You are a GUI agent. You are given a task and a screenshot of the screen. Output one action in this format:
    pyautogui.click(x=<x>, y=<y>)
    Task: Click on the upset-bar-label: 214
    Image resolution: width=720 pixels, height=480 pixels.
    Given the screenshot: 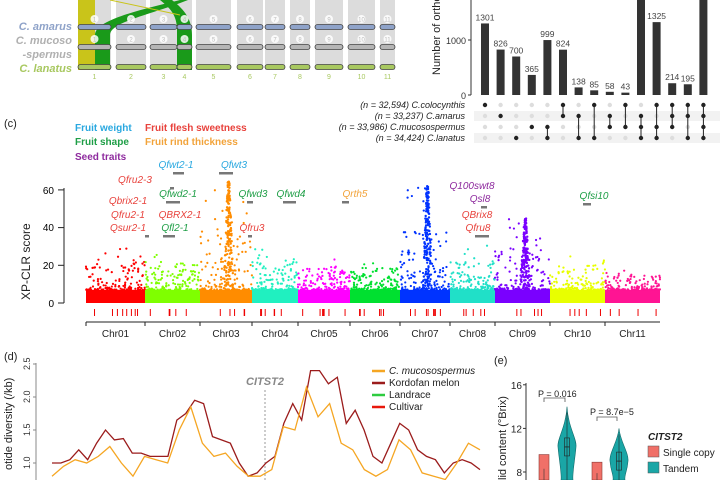 What is the action you would take?
    pyautogui.click(x=672, y=77)
    